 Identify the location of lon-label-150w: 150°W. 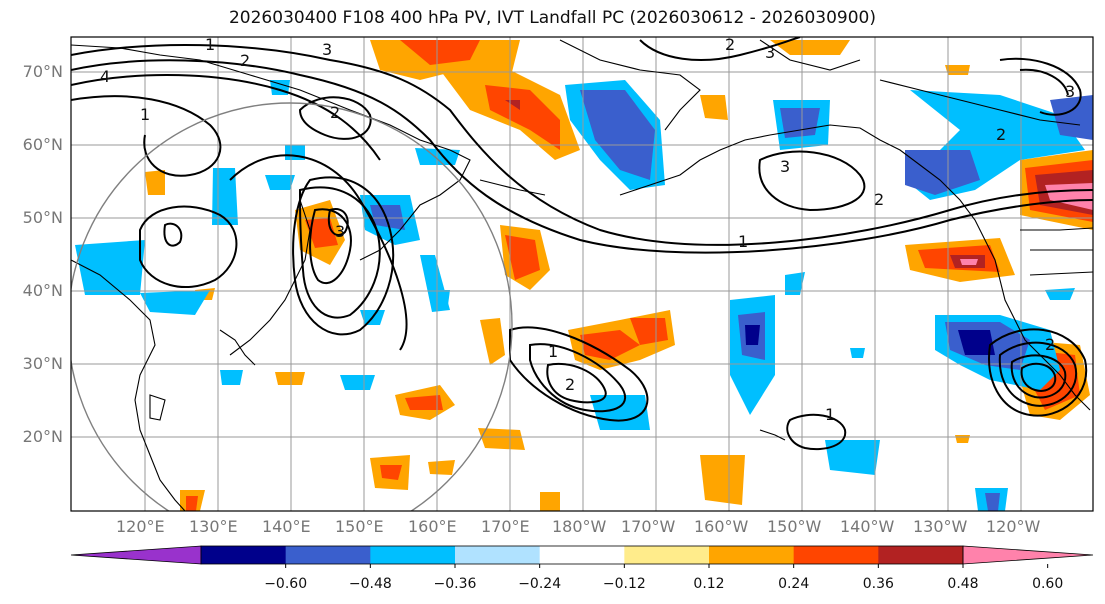
(794, 526).